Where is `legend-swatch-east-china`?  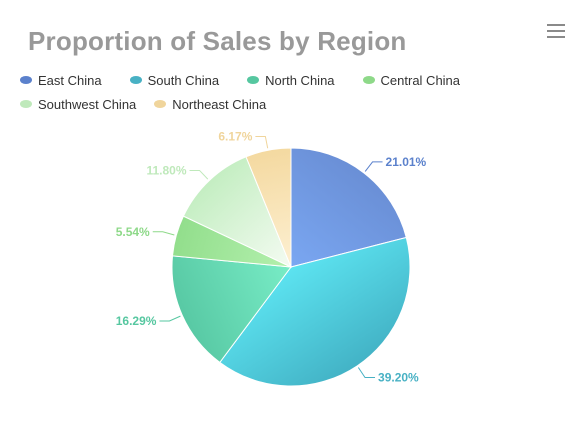 legend-swatch-east-china is located at coordinates (26, 80).